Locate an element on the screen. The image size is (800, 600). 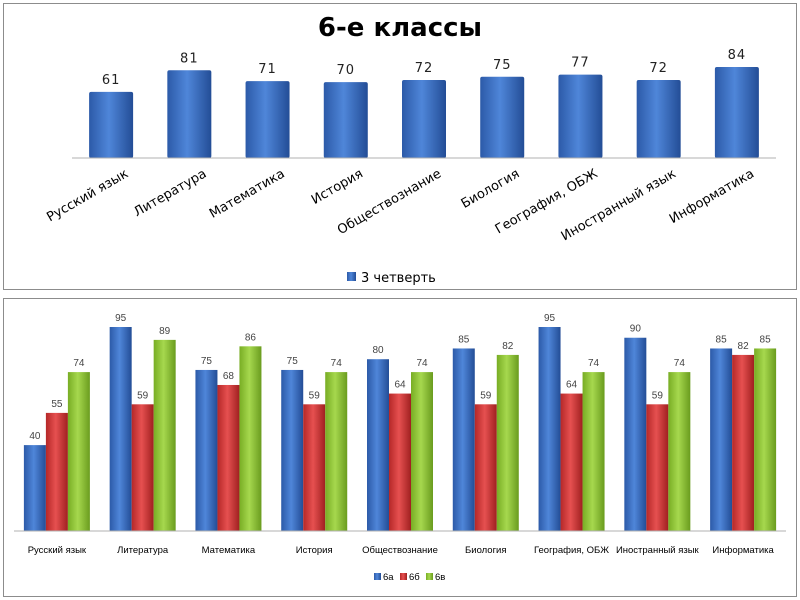
bar-иностранный-язык-6в is located at coordinates (679, 451).